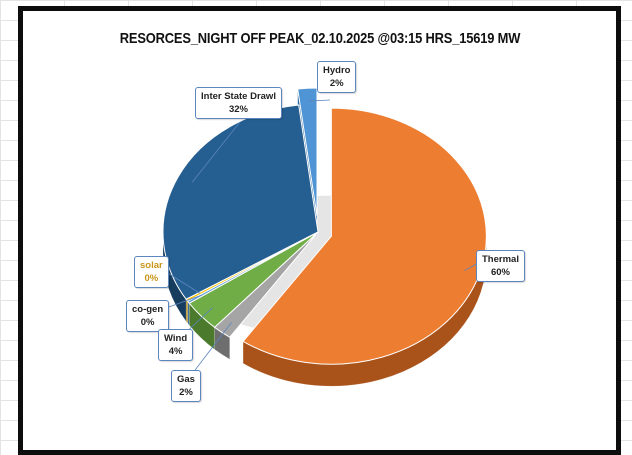 The height and width of the screenshot is (455, 632). What do you see at coordinates (148, 309) in the screenshot?
I see `data-label-co-gen-name: co-gen` at bounding box center [148, 309].